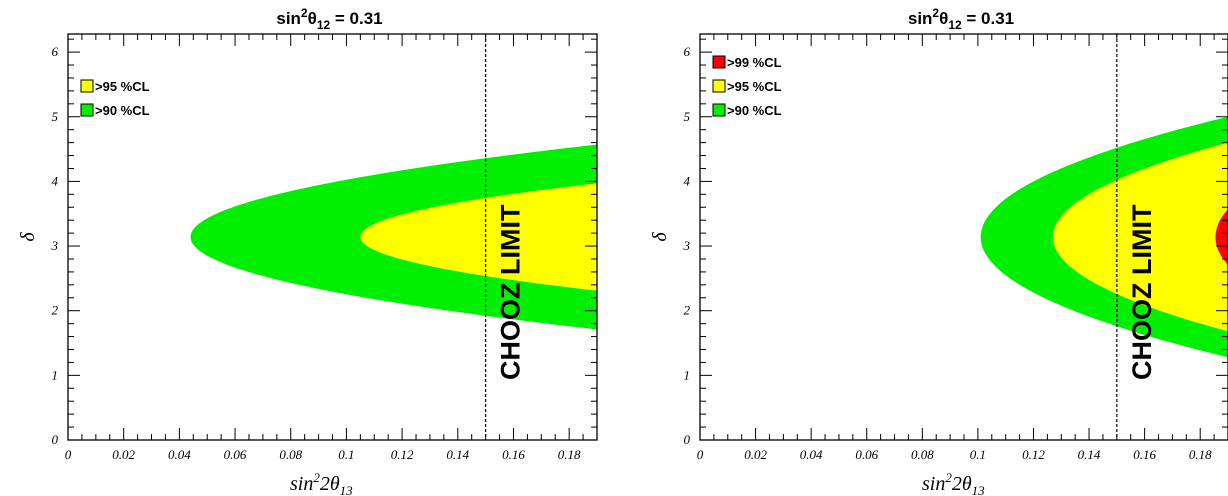 This screenshot has width=1228, height=496. I want to click on legend: >99 %CL >95 %CL >90 %CL, so click(747, 86).